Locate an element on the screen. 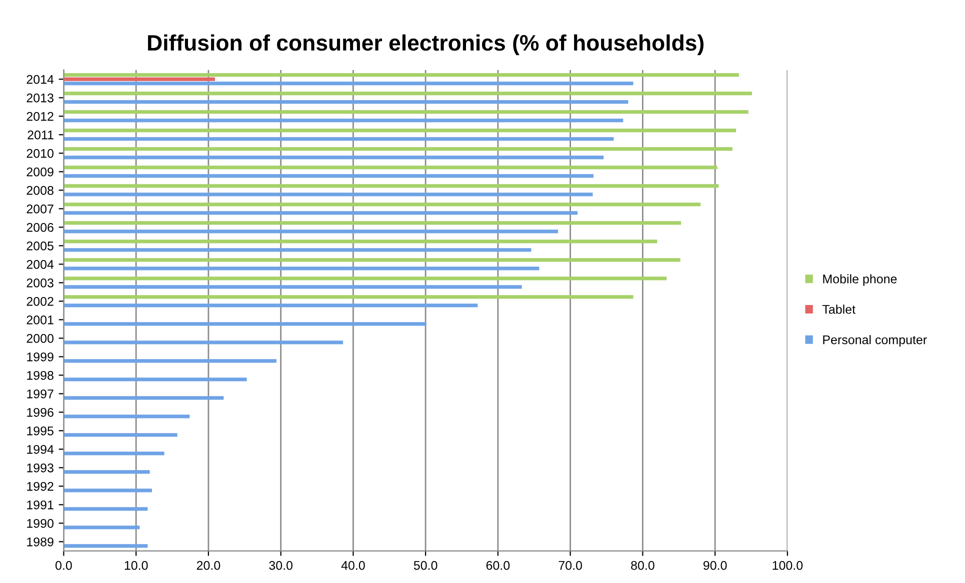 The image size is (965, 583). y-tick-label: 1995 is located at coordinates (40, 431).